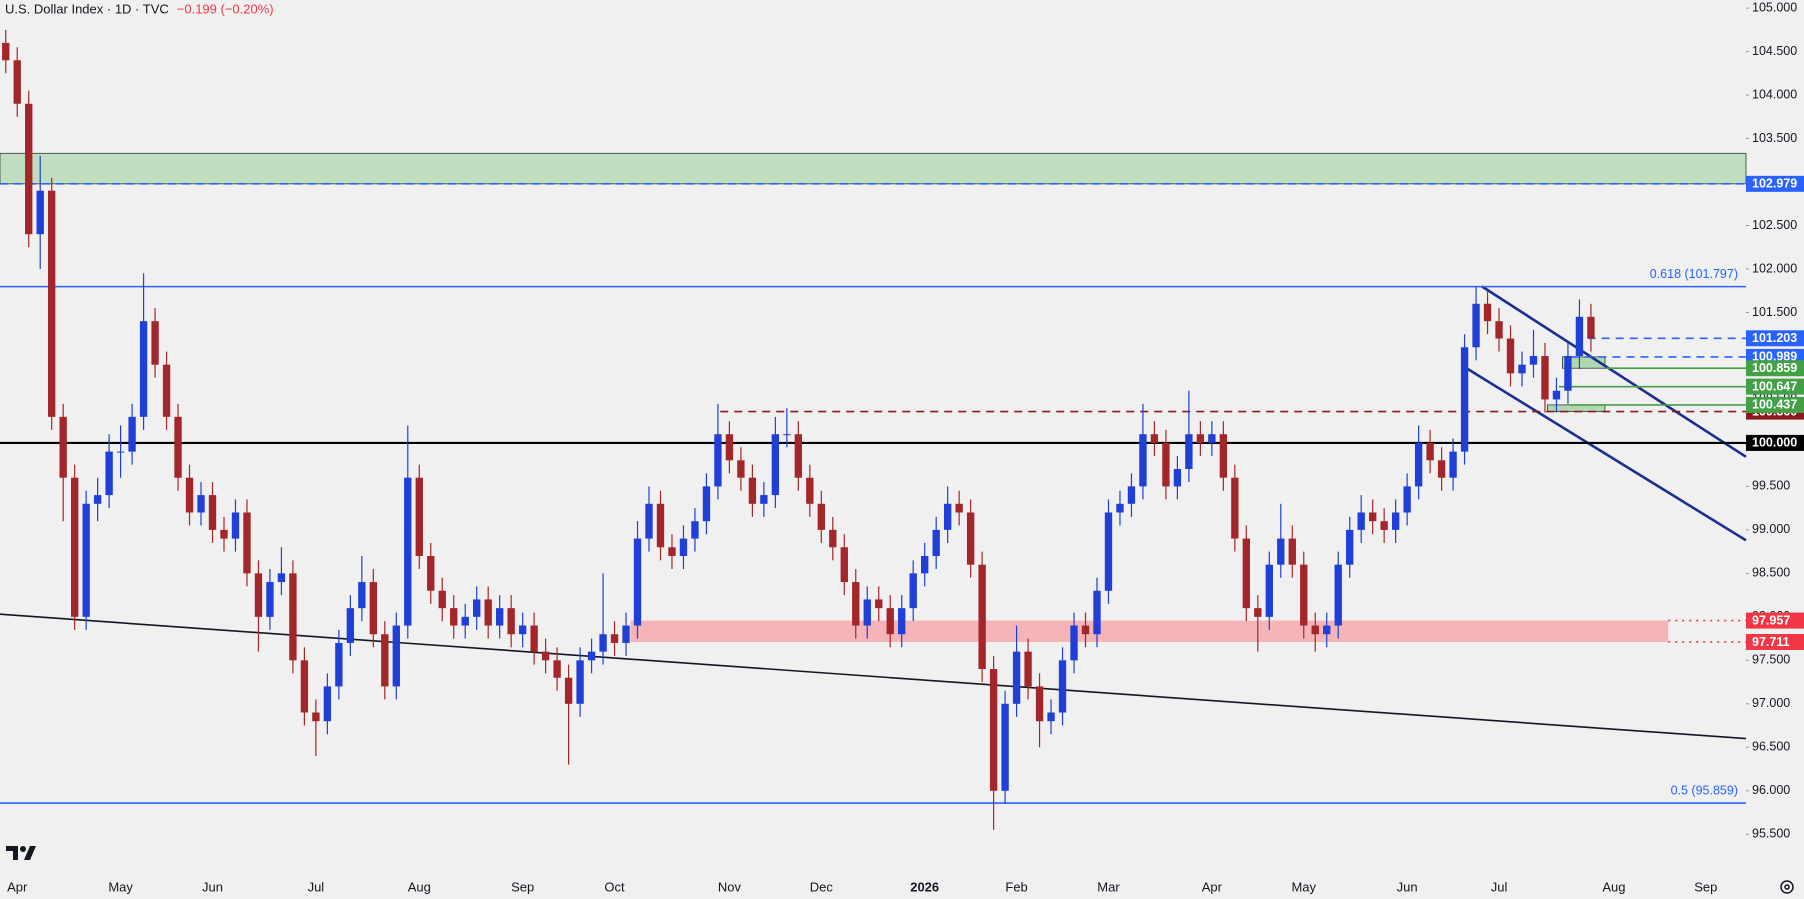  What do you see at coordinates (1694, 274) in the screenshot?
I see `fib-label: 0.618 (101.797)` at bounding box center [1694, 274].